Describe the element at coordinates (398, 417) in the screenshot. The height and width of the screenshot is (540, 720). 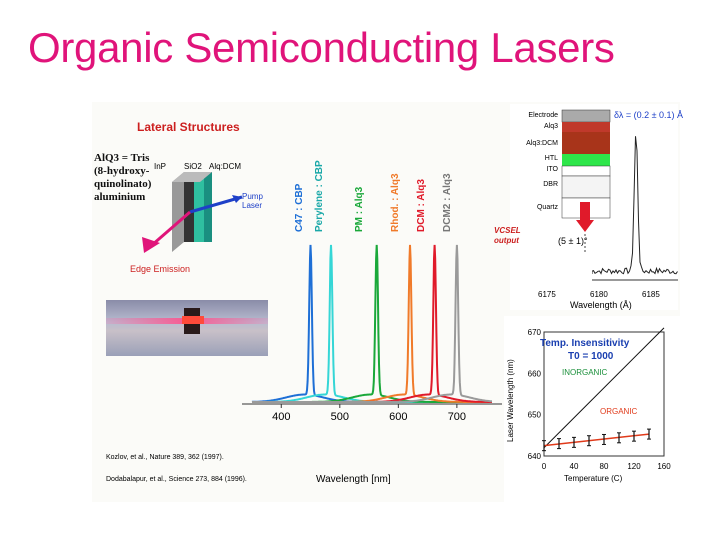
I see `x-tick-label: 600` at that location.